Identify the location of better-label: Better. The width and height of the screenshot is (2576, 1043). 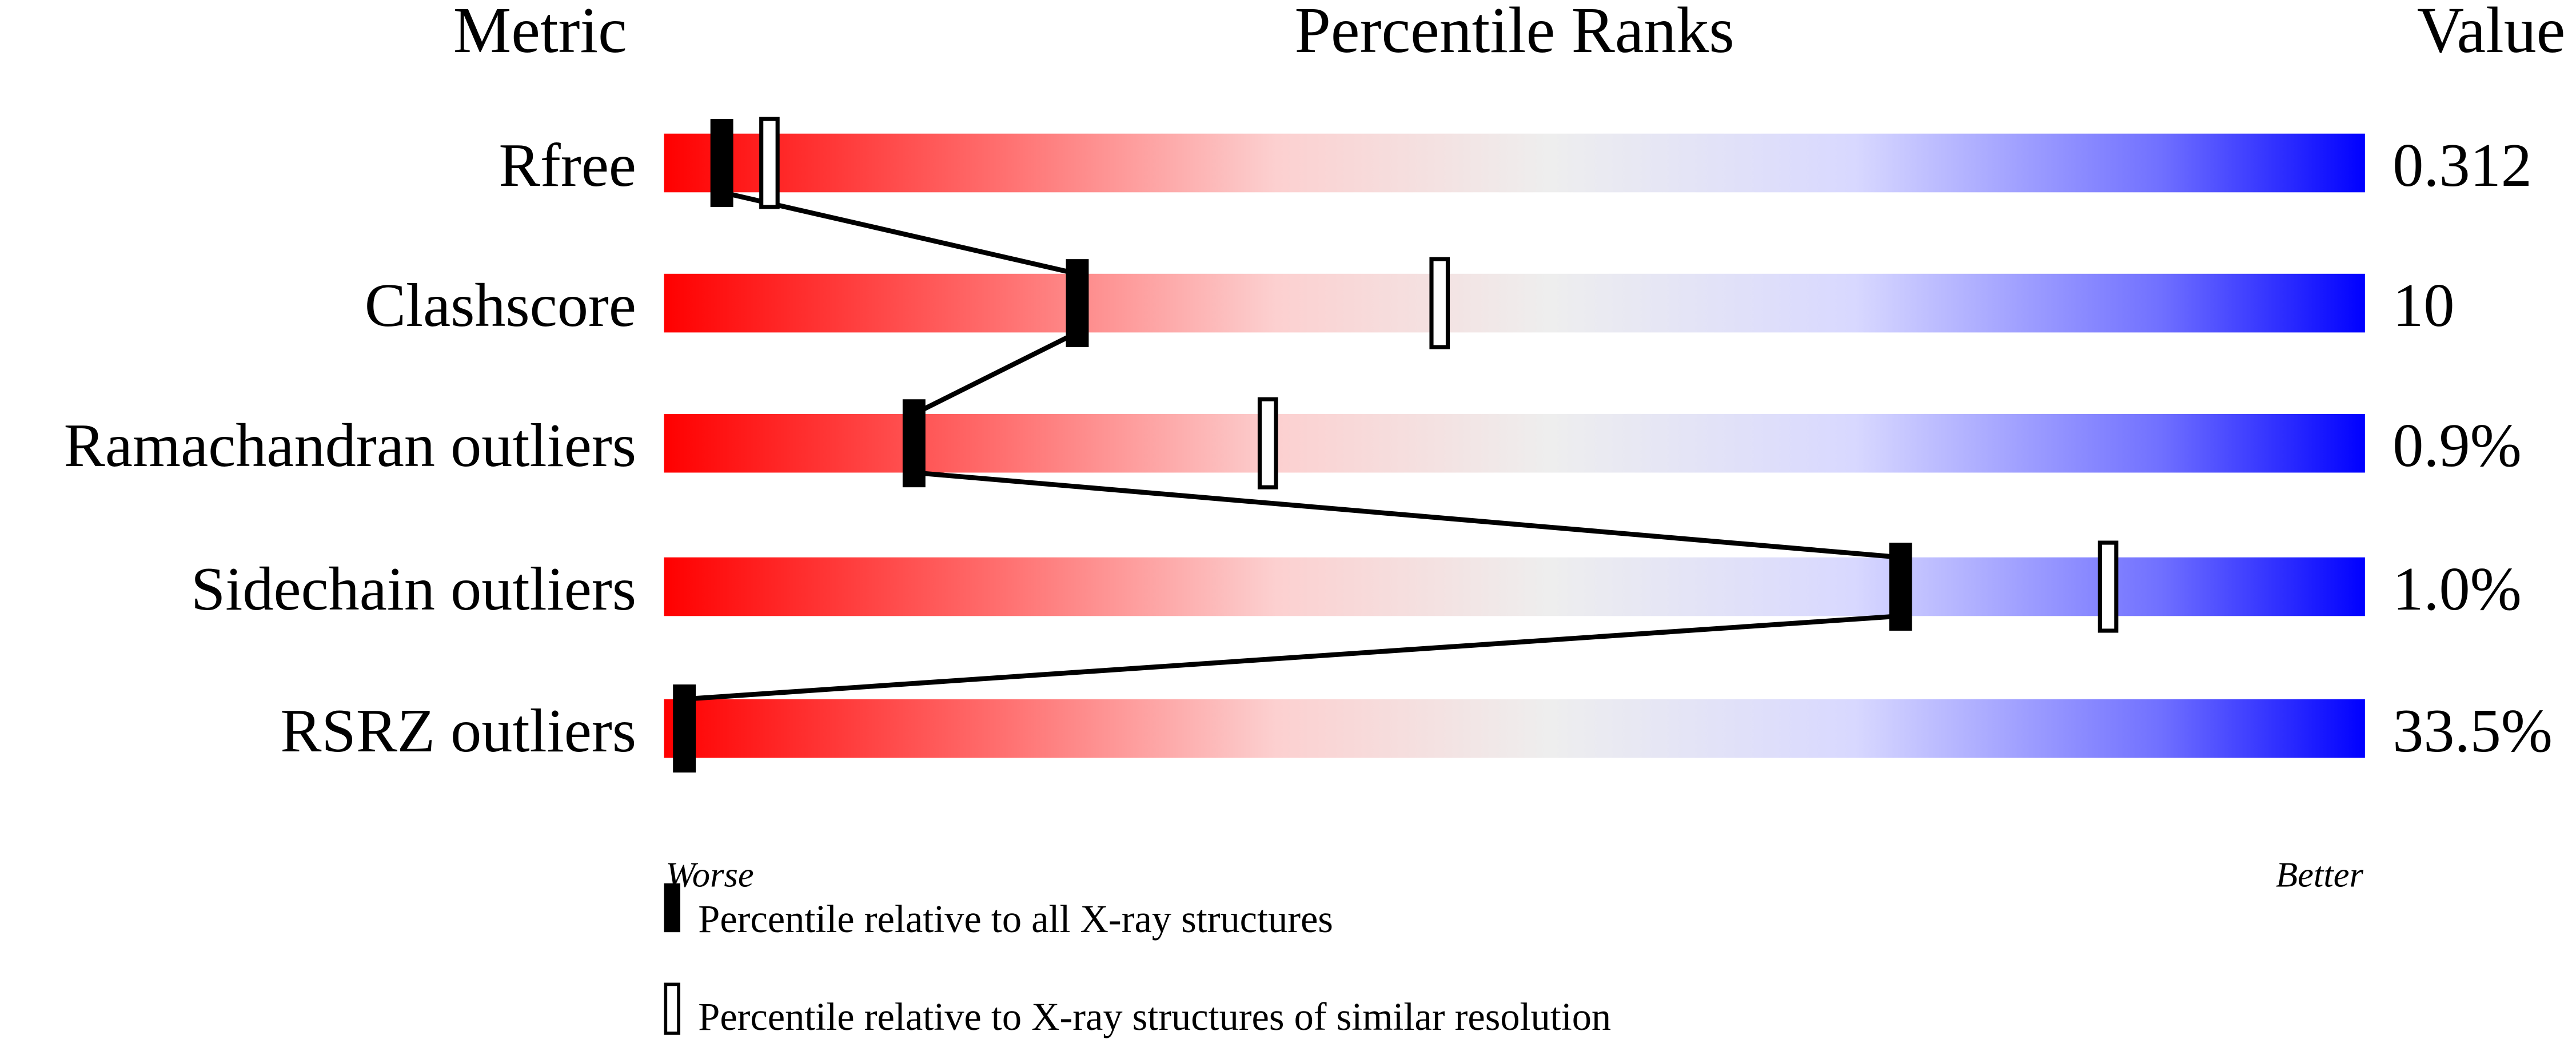
(2320, 874).